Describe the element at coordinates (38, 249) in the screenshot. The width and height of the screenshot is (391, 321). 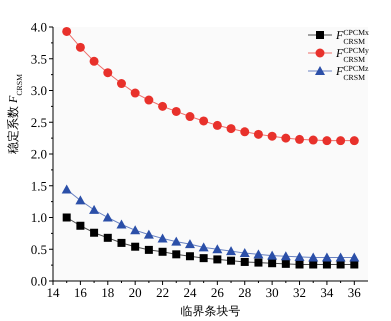
I see `y-tick-label: 0.5` at that location.